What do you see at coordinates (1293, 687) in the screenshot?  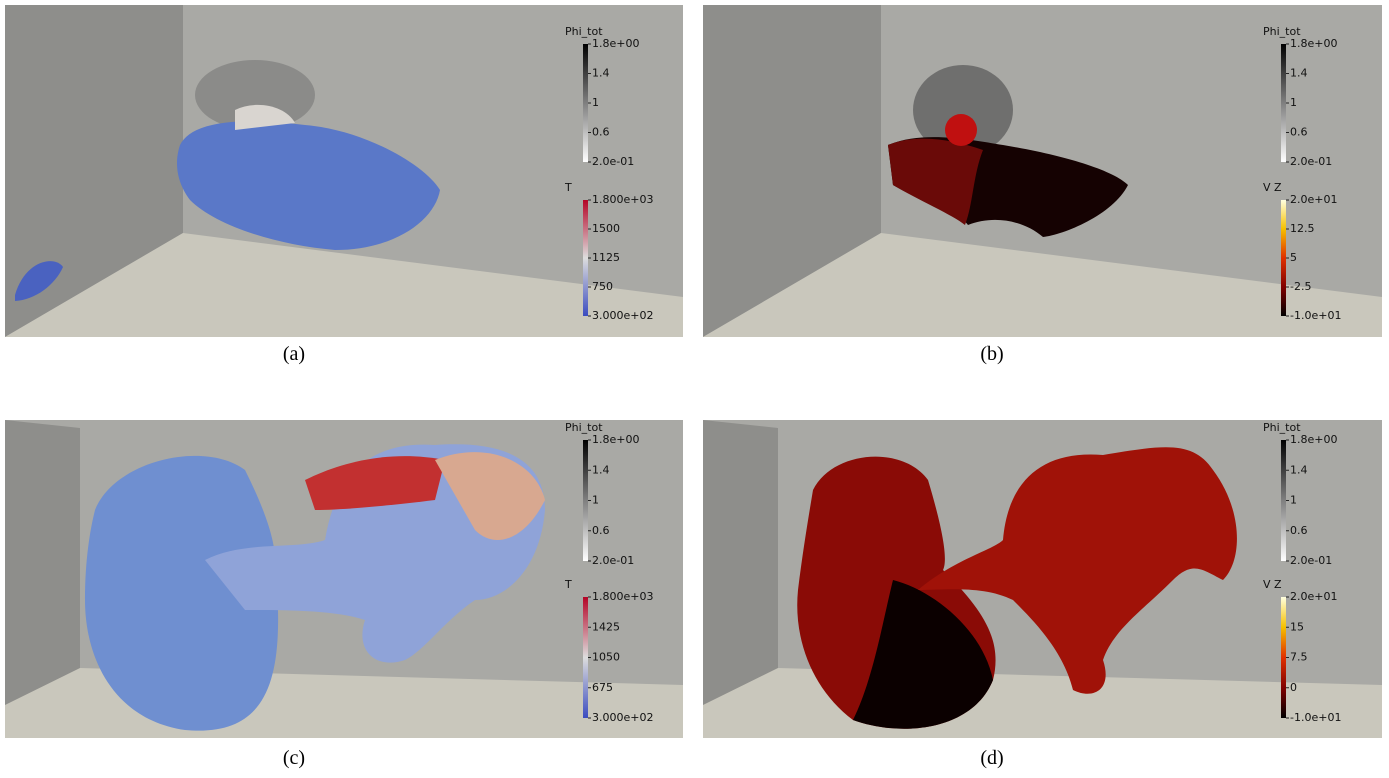 I see `colorbar-label: 0` at bounding box center [1293, 687].